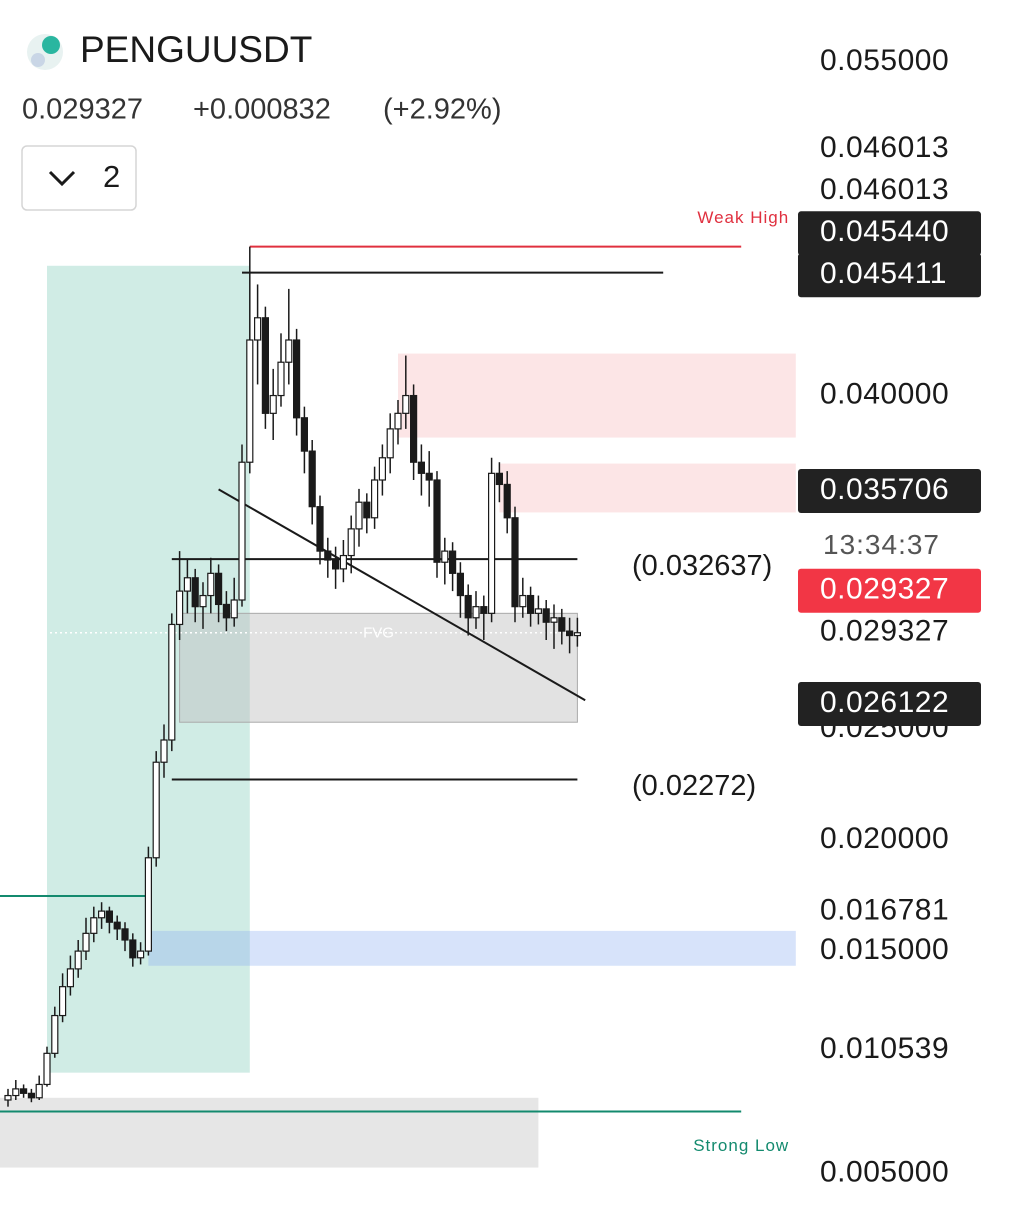 This screenshot has width=1014, height=1205. Describe the element at coordinates (884, 231) in the screenshot. I see `price-marker: 0.045440` at that location.